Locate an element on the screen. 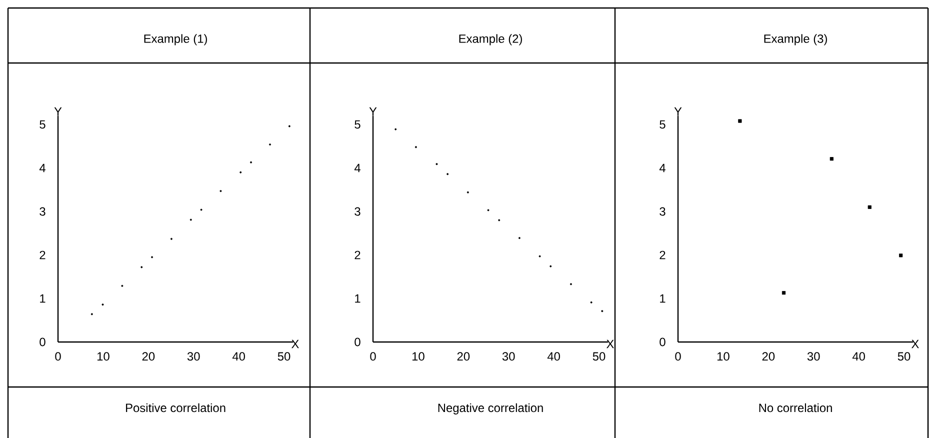  chart-title: Example (1) is located at coordinates (175, 40).